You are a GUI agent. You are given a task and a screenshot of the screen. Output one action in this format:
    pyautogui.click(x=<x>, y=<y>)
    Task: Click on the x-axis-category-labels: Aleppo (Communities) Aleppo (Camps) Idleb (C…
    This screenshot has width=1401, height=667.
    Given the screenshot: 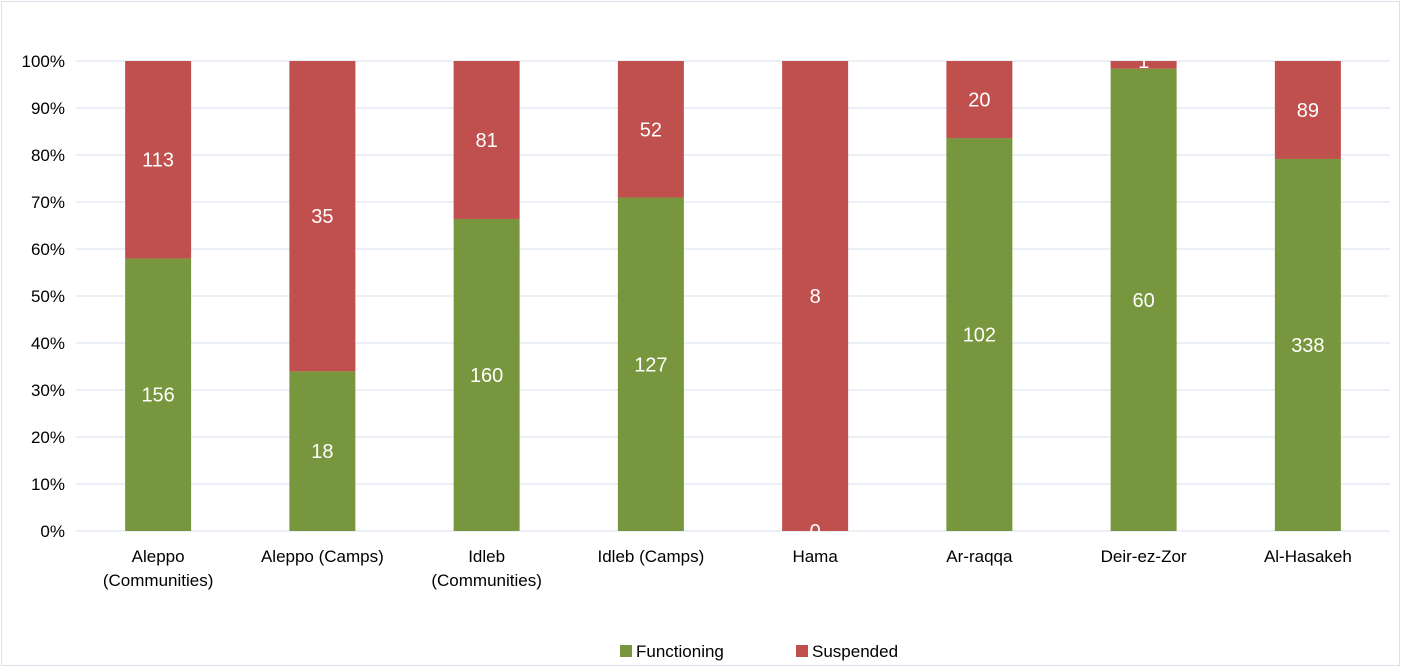 What is the action you would take?
    pyautogui.click(x=727, y=568)
    